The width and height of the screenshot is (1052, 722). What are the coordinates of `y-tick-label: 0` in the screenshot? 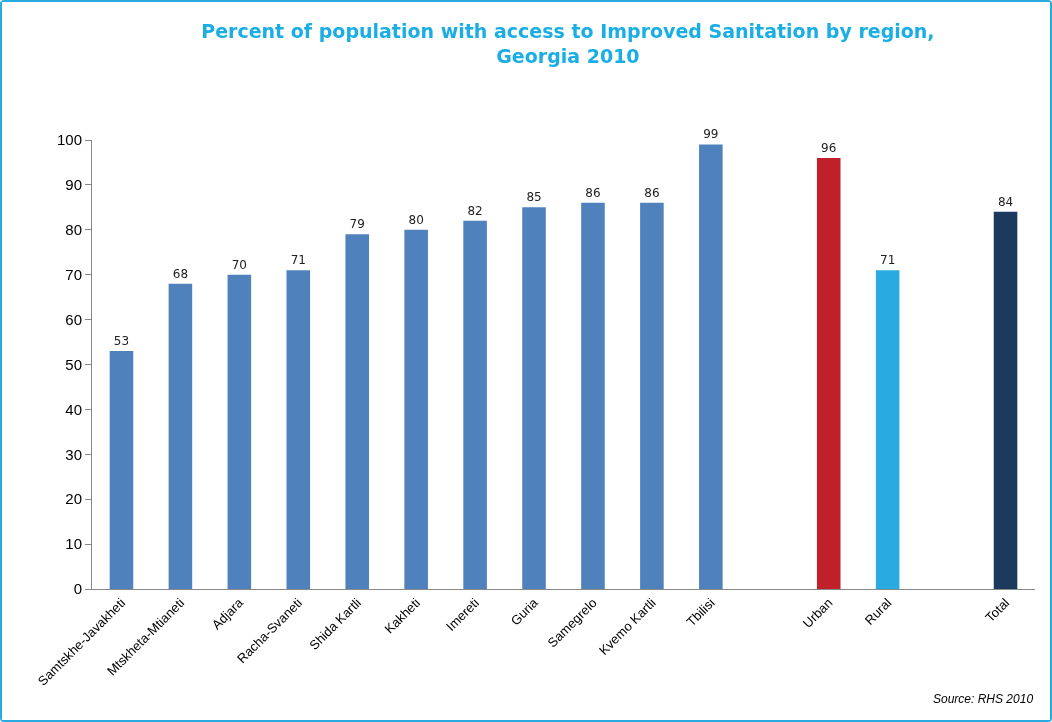 It's located at (77, 589).